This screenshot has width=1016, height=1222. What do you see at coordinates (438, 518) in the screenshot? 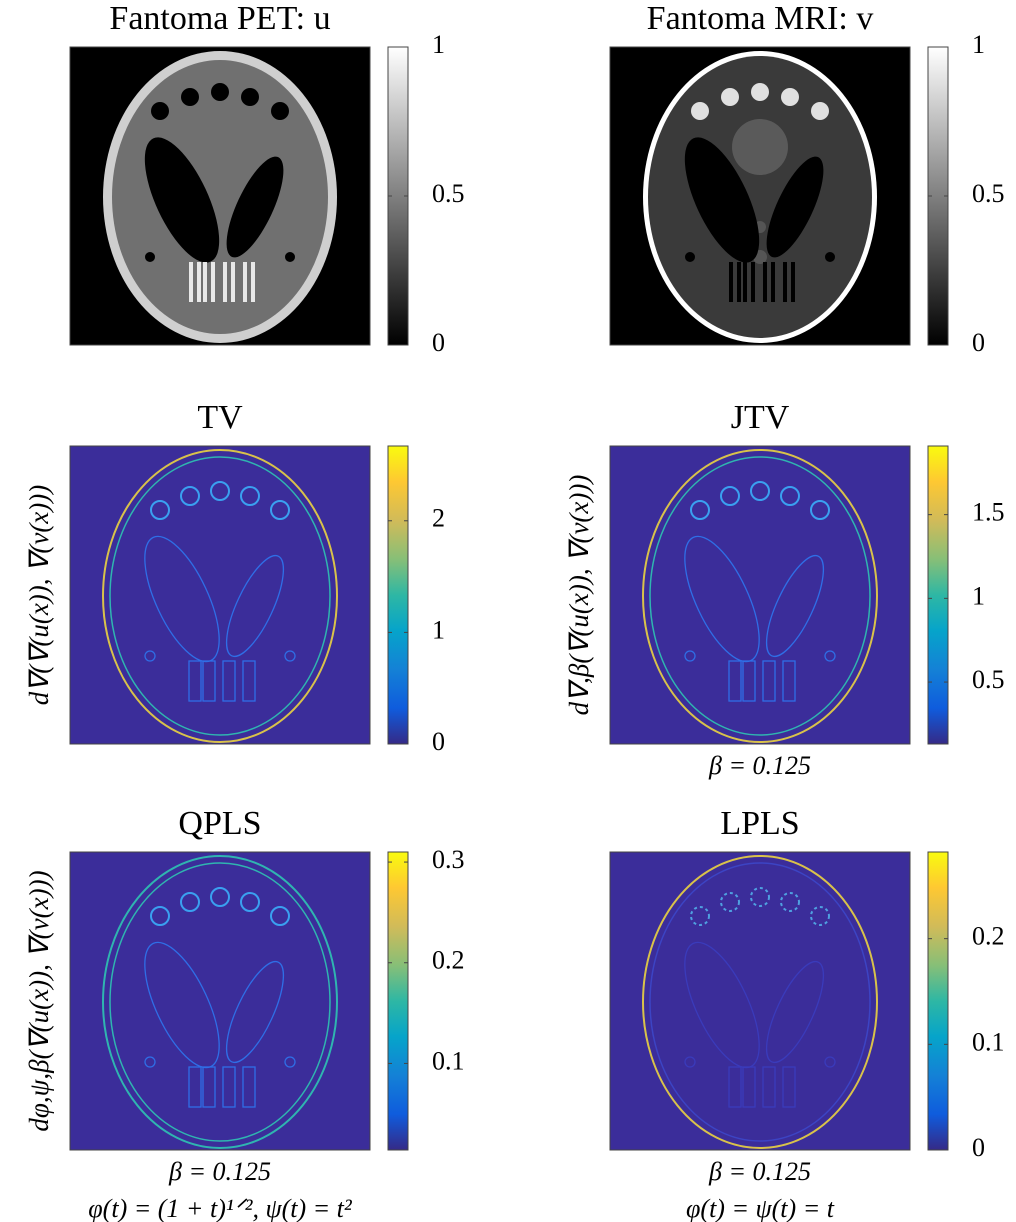
I see `colorbar-tick-label: 2` at bounding box center [438, 518].